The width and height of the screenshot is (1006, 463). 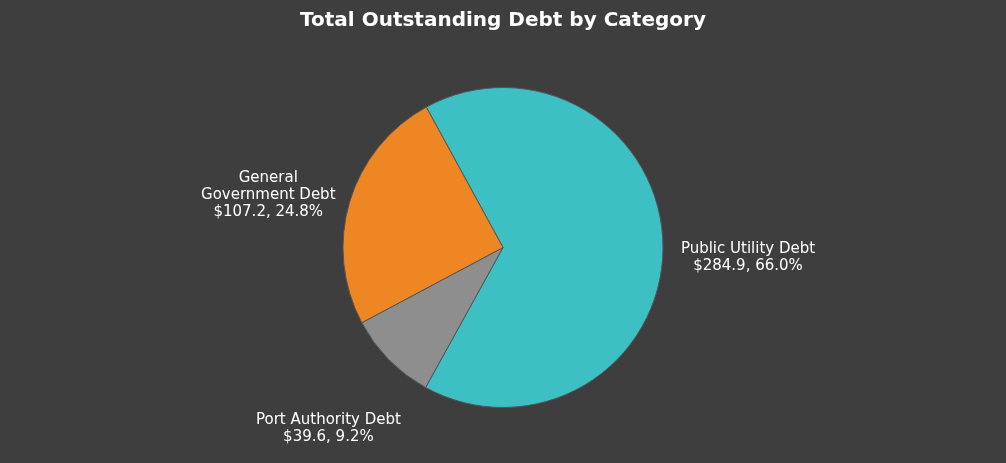 What do you see at coordinates (503, 19) in the screenshot?
I see `chart-title: Total Outstanding Debt by Category` at bounding box center [503, 19].